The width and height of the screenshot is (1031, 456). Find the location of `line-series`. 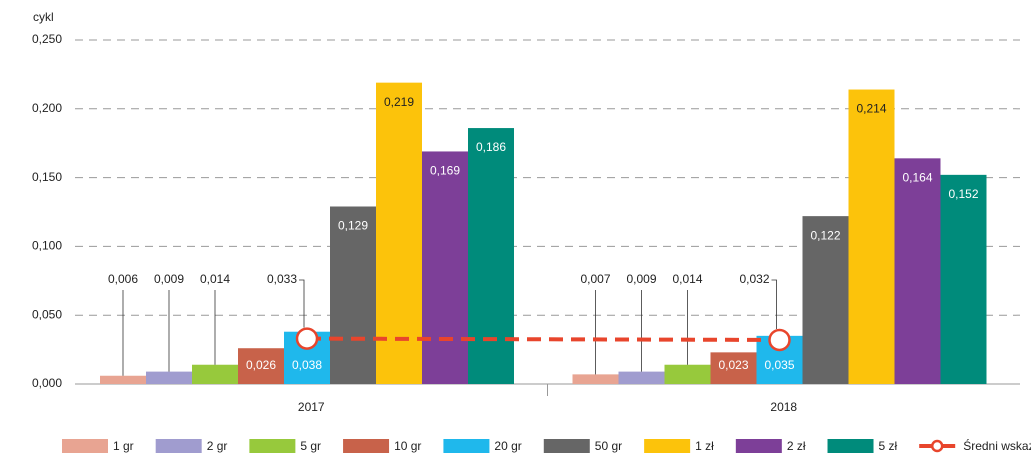

line-series is located at coordinates (543, 339).